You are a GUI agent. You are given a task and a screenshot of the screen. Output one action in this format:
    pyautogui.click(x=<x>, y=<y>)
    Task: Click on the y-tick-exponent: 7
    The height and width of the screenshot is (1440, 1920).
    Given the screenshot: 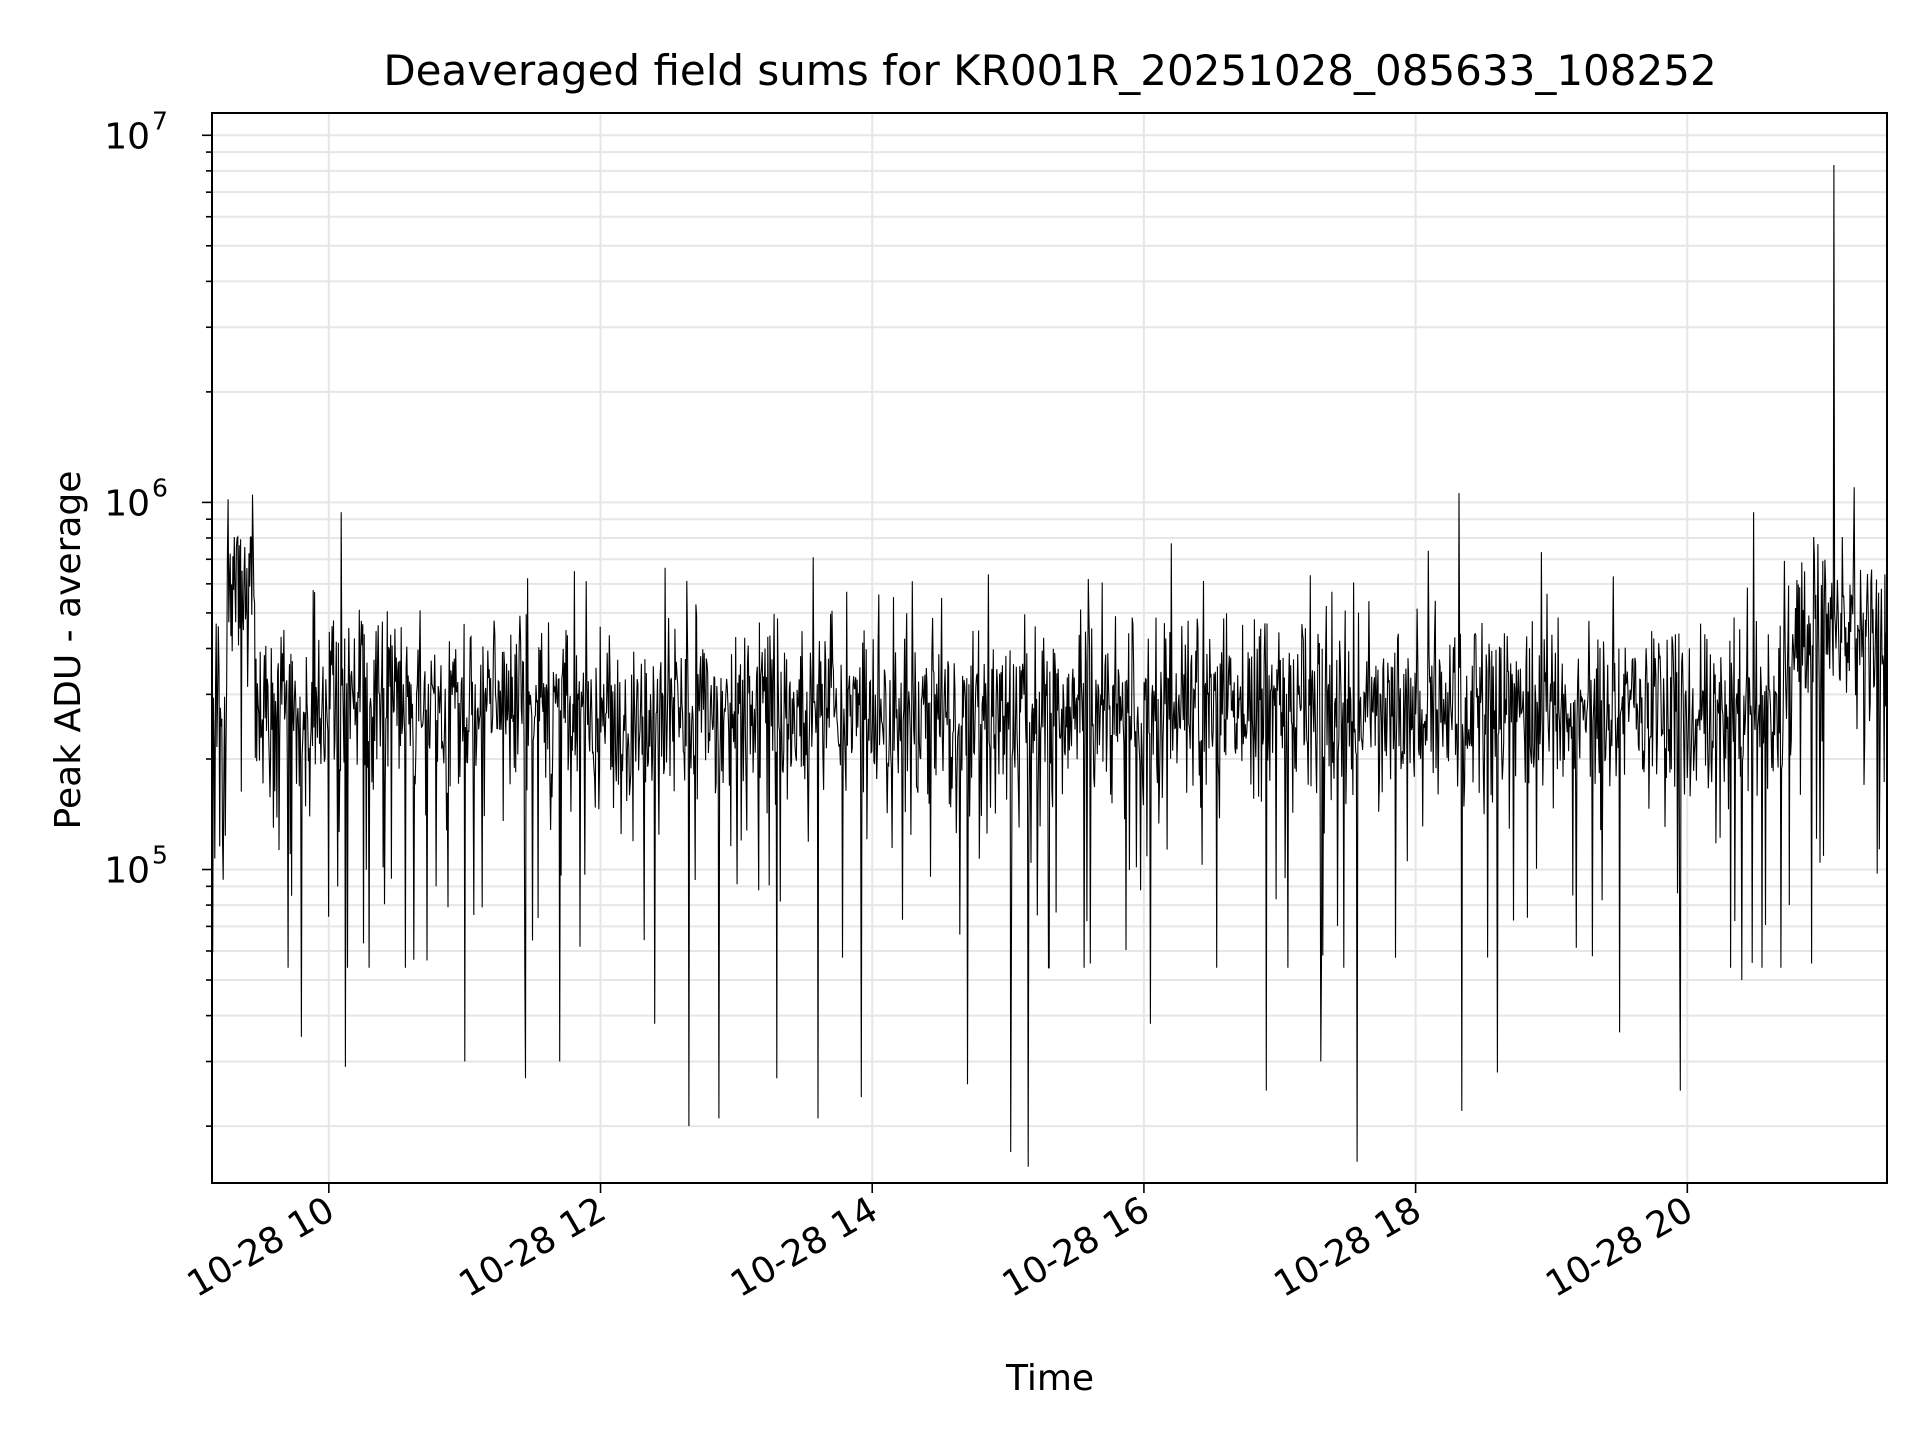 What is the action you would take?
    pyautogui.click(x=160, y=120)
    